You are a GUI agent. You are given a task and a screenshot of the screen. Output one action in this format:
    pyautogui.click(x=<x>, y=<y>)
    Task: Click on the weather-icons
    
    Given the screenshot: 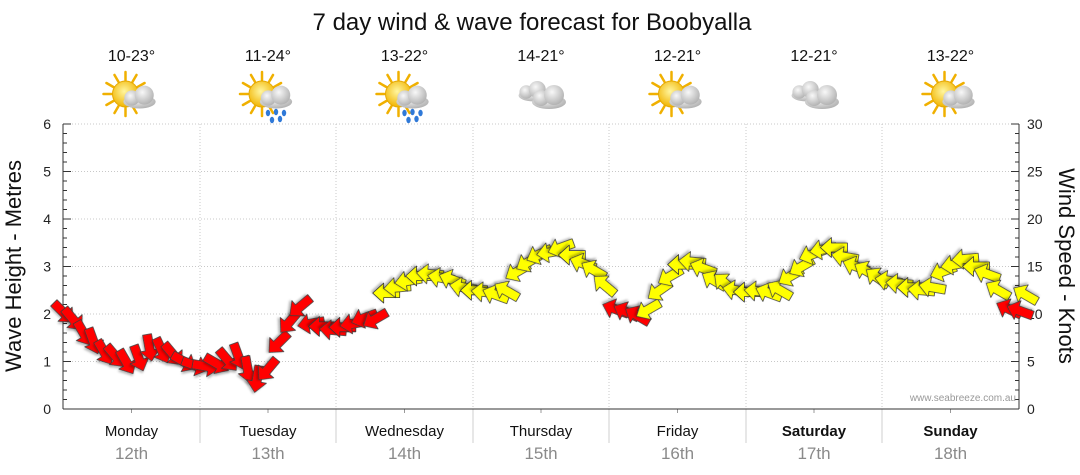 What is the action you would take?
    pyautogui.click(x=538, y=97)
    